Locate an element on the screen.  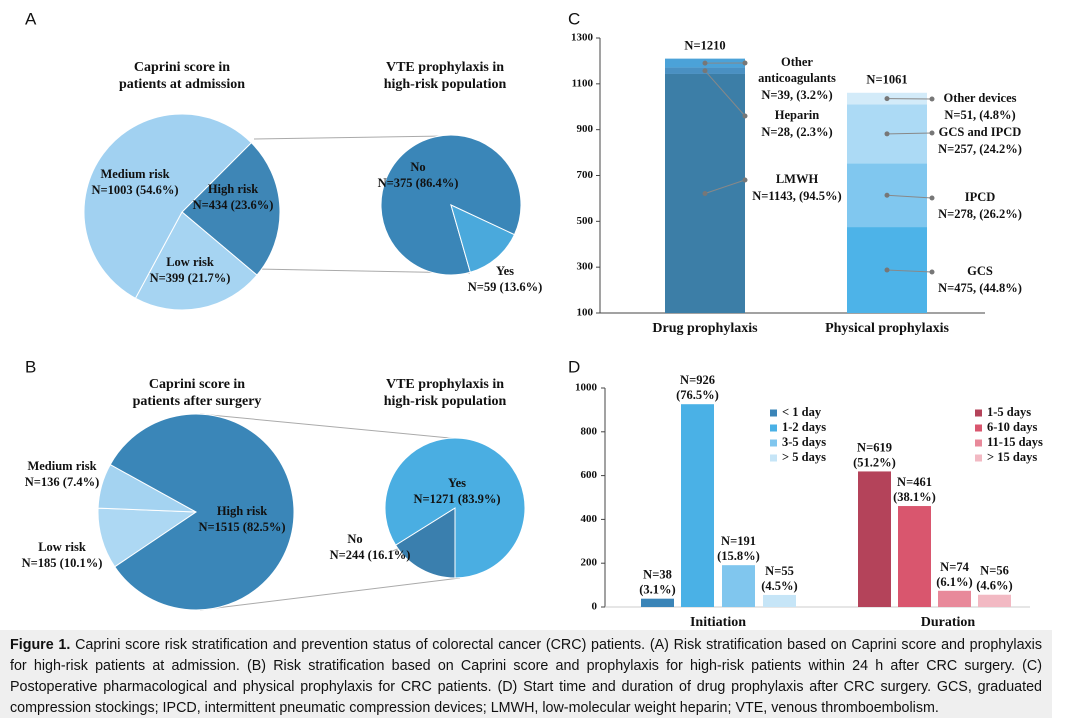
bar-value-label: N=461(38.1%) is located at coordinates (914, 489).